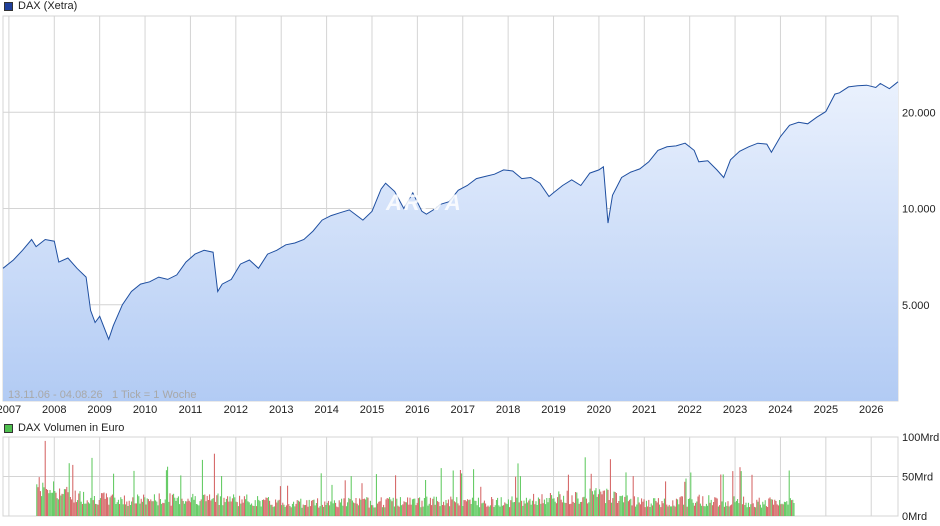 The height and width of the screenshot is (526, 940). What do you see at coordinates (48, 6) in the screenshot?
I see `price-legend-label: DAX (Xetra)` at bounding box center [48, 6].